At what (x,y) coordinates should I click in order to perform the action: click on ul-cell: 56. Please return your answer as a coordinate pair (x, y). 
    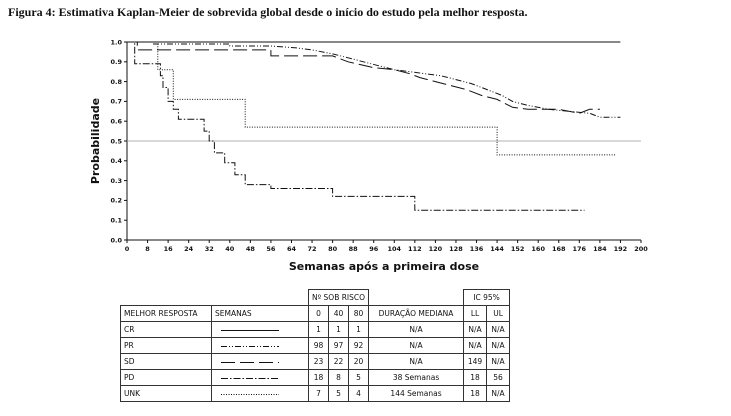
    Looking at the image, I should click on (498, 377).